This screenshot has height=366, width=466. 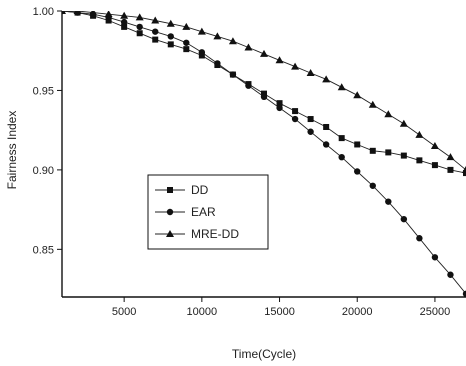 What do you see at coordinates (357, 312) in the screenshot?
I see `x-tick-label: 20000` at bounding box center [357, 312].